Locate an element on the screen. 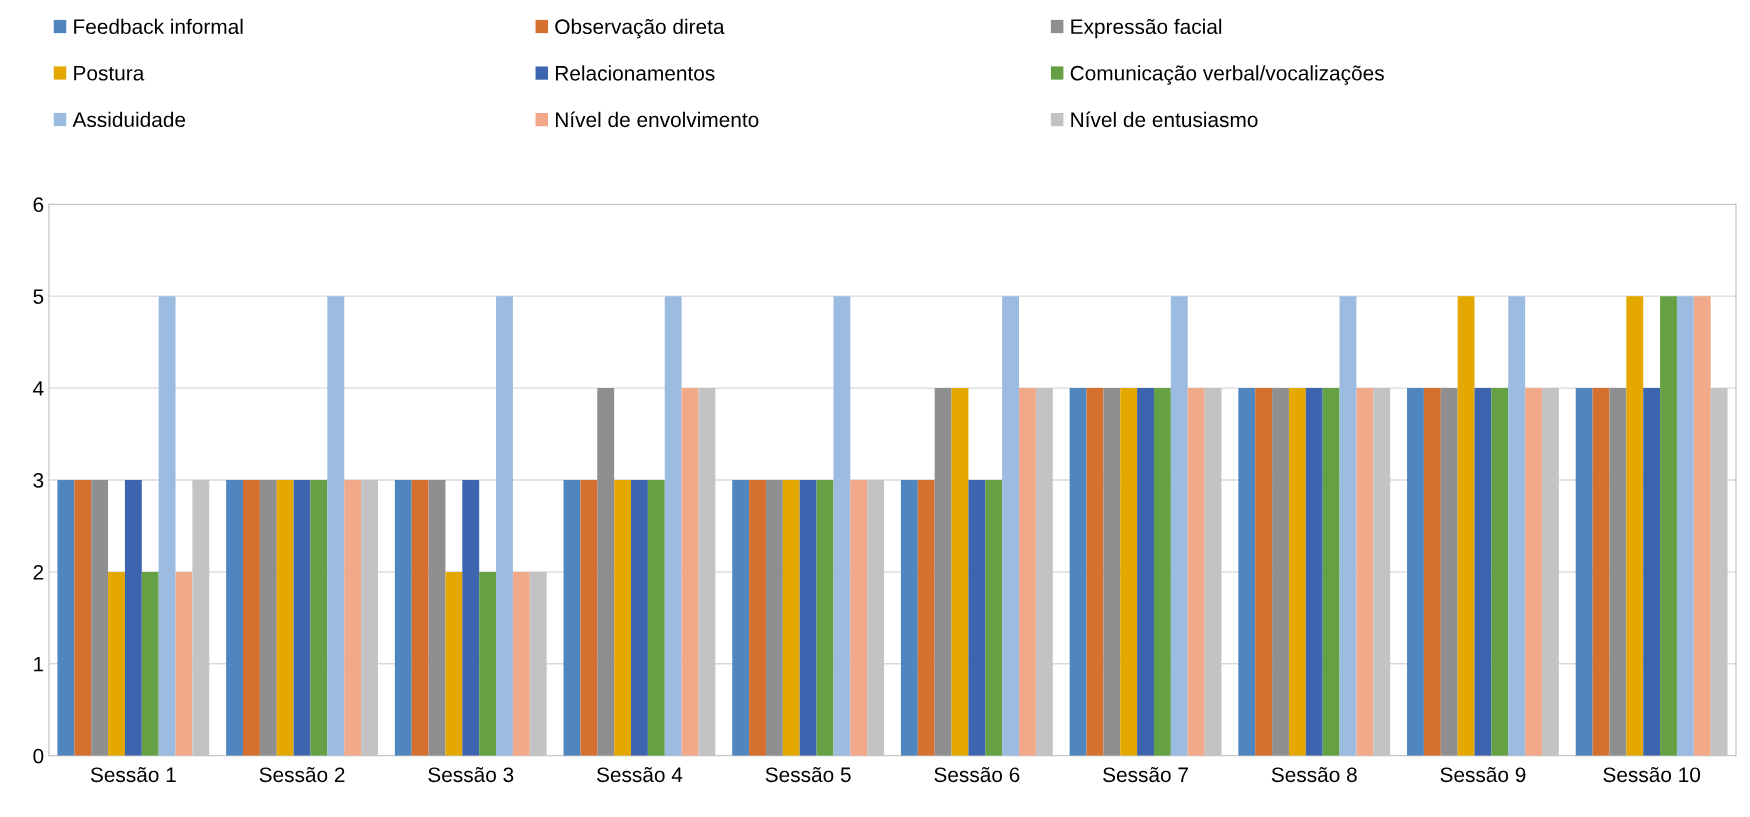 The height and width of the screenshot is (817, 1750). legend-label: Comunicação verbal/vocalizações is located at coordinates (1227, 75).